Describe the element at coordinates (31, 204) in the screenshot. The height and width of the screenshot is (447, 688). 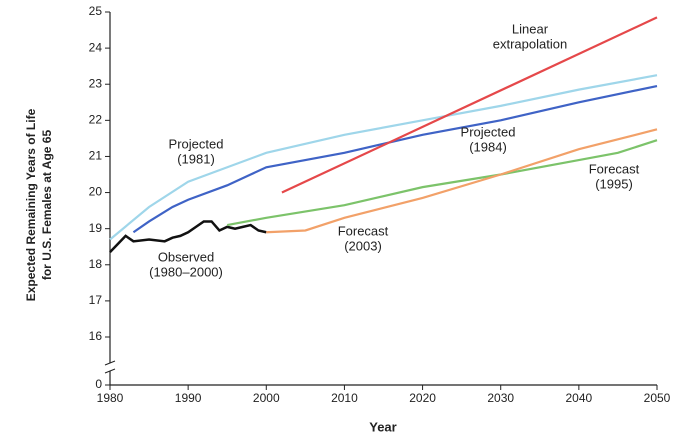
I see `y-axis-label-line: Expected Remaining Years of Life` at that location.